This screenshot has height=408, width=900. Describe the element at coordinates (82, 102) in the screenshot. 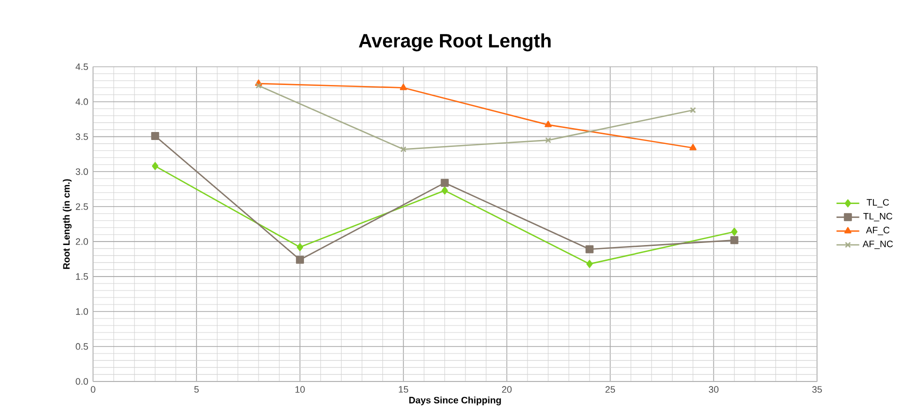

I see `y-tick-label: 4.0` at that location.